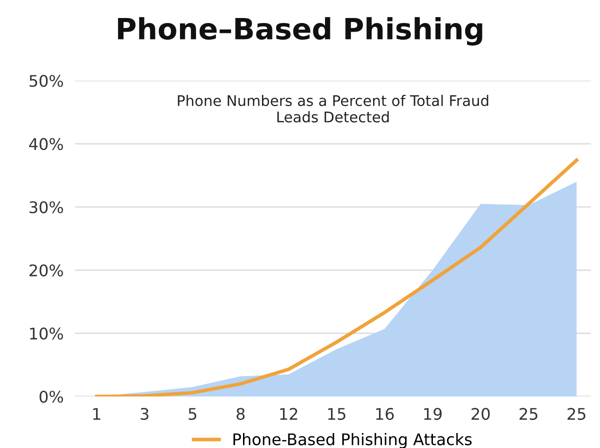 This screenshot has width=600, height=448. What do you see at coordinates (333, 108) in the screenshot?
I see `text: Phone Numbers as a Percent of Total Fraud Leads Detected` at bounding box center [333, 108].